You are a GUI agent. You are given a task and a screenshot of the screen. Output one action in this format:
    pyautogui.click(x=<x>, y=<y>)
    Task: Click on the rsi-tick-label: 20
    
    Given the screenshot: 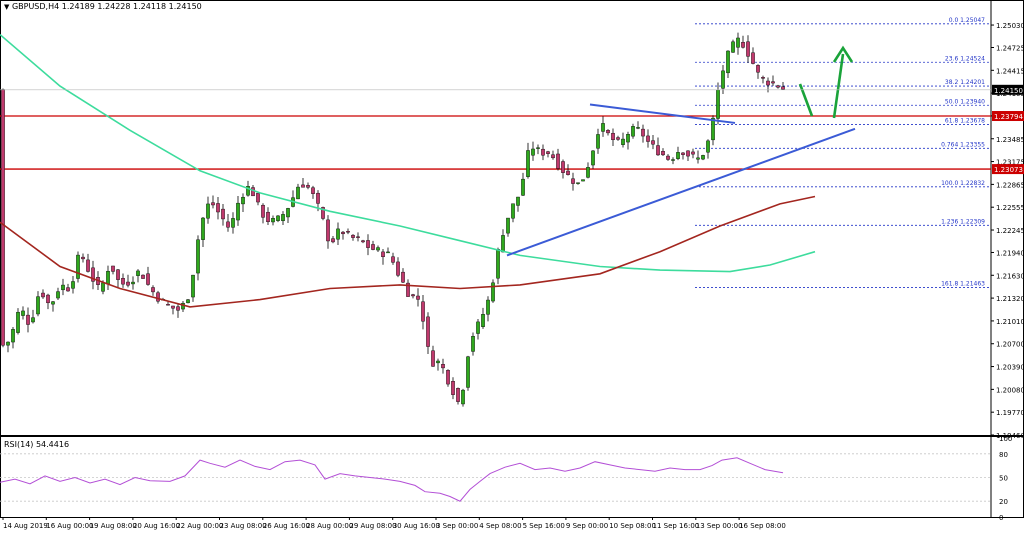 What is the action you would take?
    pyautogui.click(x=1003, y=502)
    